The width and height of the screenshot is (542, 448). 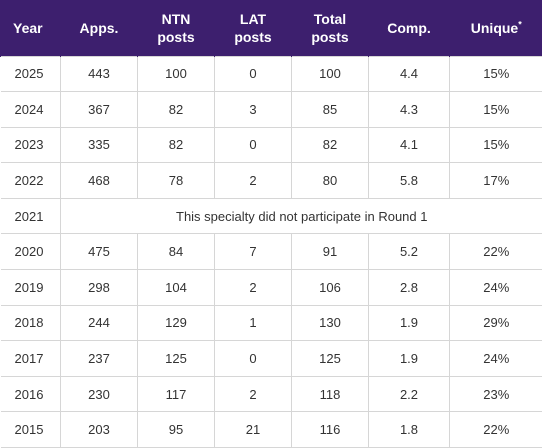 I want to click on cell-apps: 335, so click(x=99, y=145).